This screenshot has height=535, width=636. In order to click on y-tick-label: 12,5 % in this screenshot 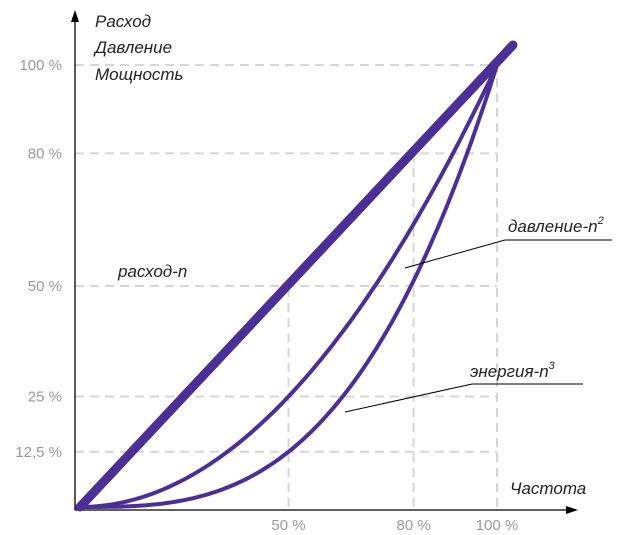, I will do `click(38, 452)`.